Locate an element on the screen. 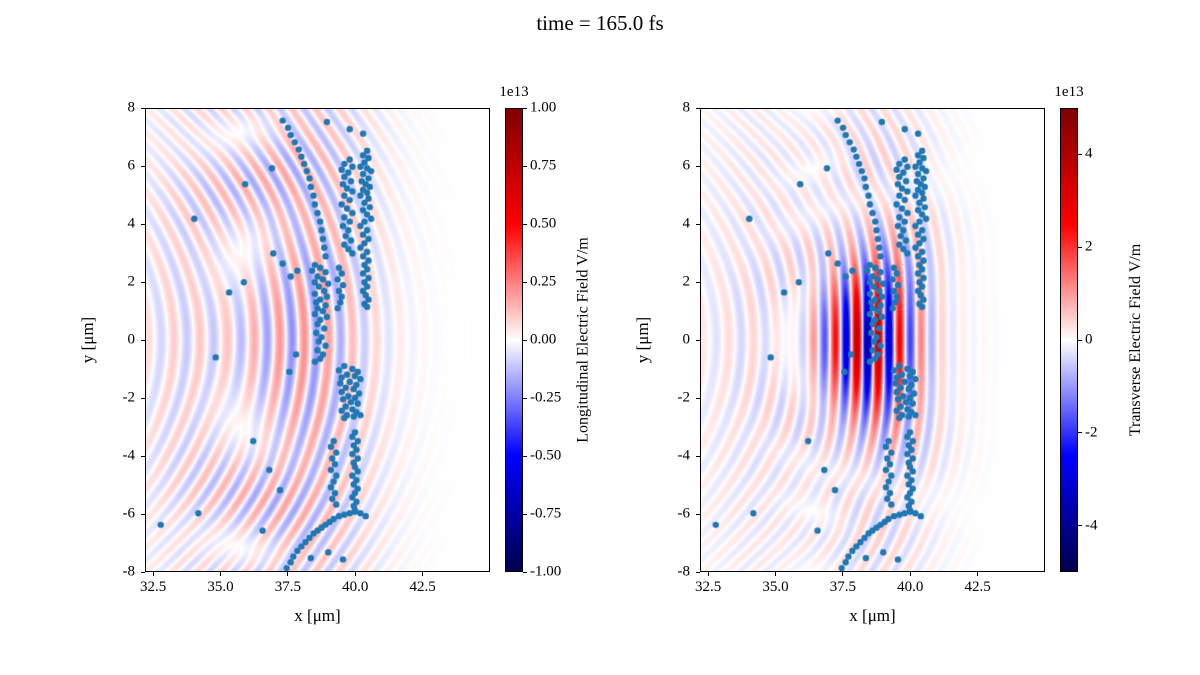  x-axis-label-right: x [μm] is located at coordinates (872, 615).